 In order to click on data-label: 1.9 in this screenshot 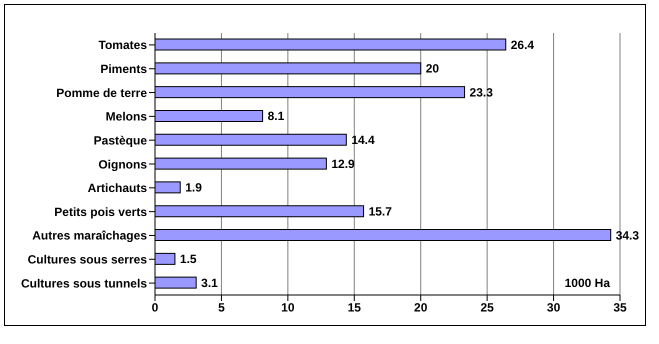, I will do `click(193, 187)`.